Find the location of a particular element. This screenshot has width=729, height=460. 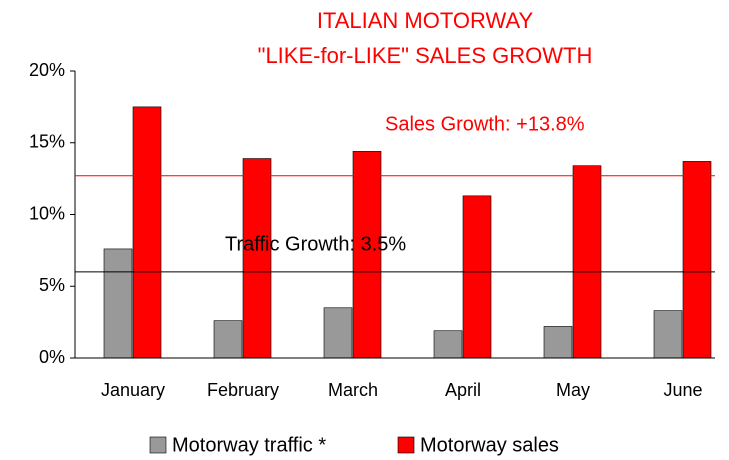

x-tick-label: April is located at coordinates (463, 390).